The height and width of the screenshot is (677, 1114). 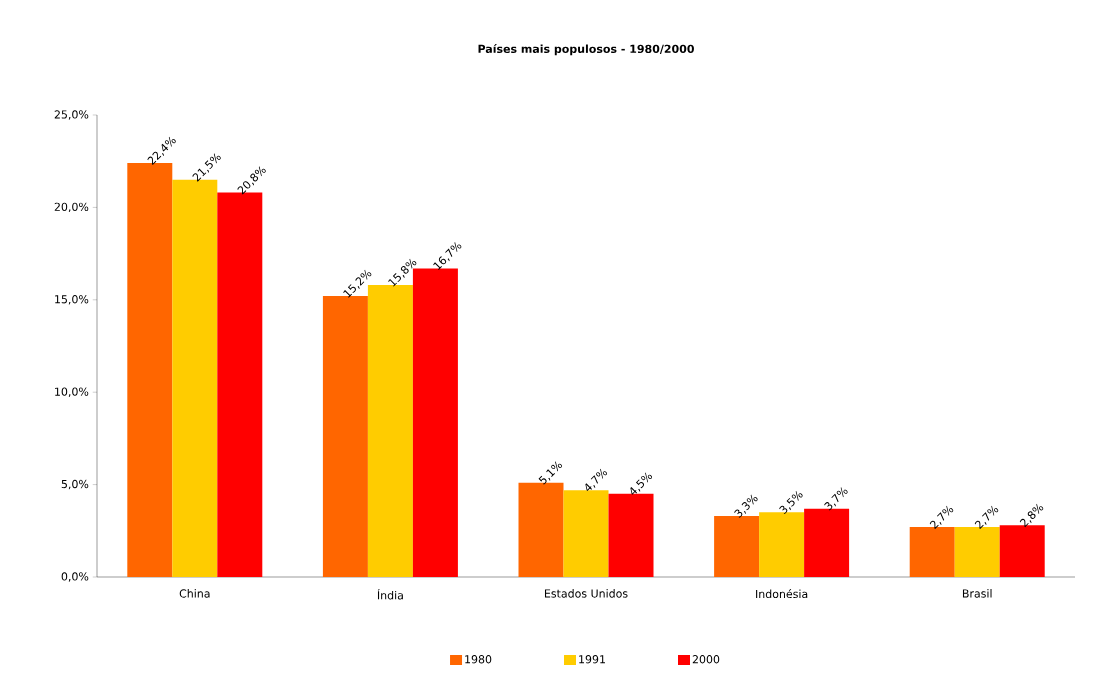 What do you see at coordinates (586, 593) in the screenshot?
I see `x-tick-label: Estados Unidos` at bounding box center [586, 593].